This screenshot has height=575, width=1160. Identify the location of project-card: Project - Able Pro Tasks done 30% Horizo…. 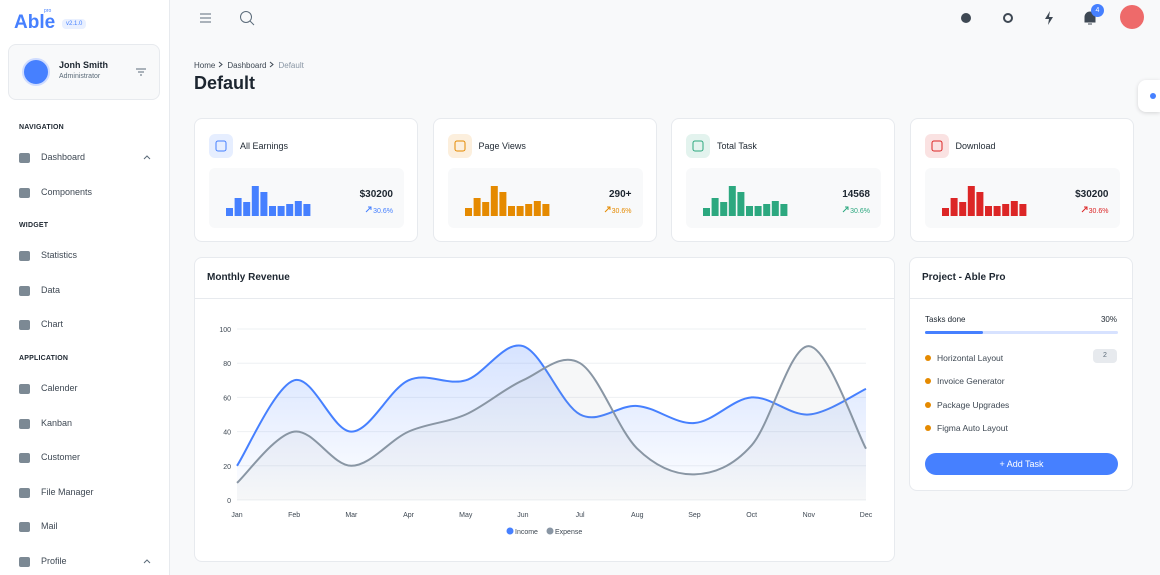
(1021, 374).